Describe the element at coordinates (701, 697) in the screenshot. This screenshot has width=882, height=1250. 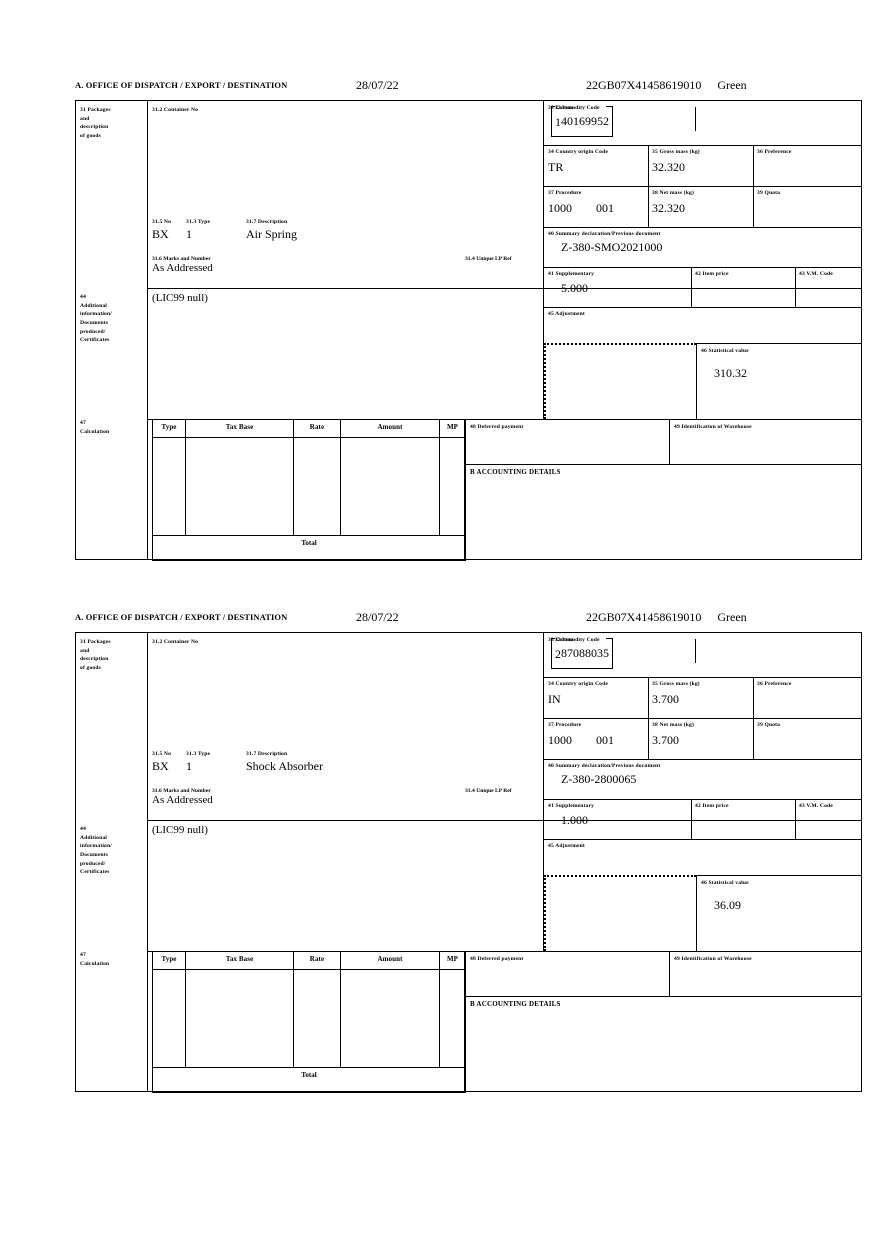
I see `box35-gross-mass: 35 Gross mass (kg) 3.700` at that location.